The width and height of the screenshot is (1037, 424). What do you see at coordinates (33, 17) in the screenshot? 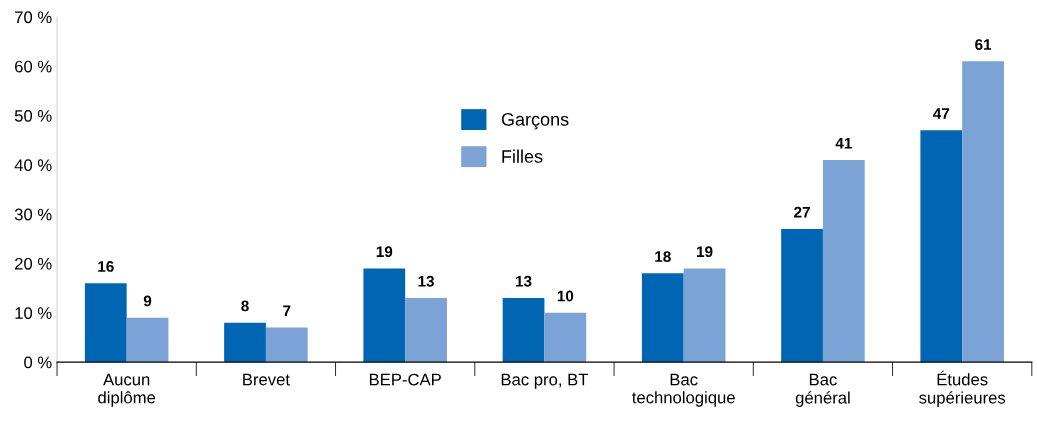
I see `y-tick-label: 70 %` at bounding box center [33, 17].